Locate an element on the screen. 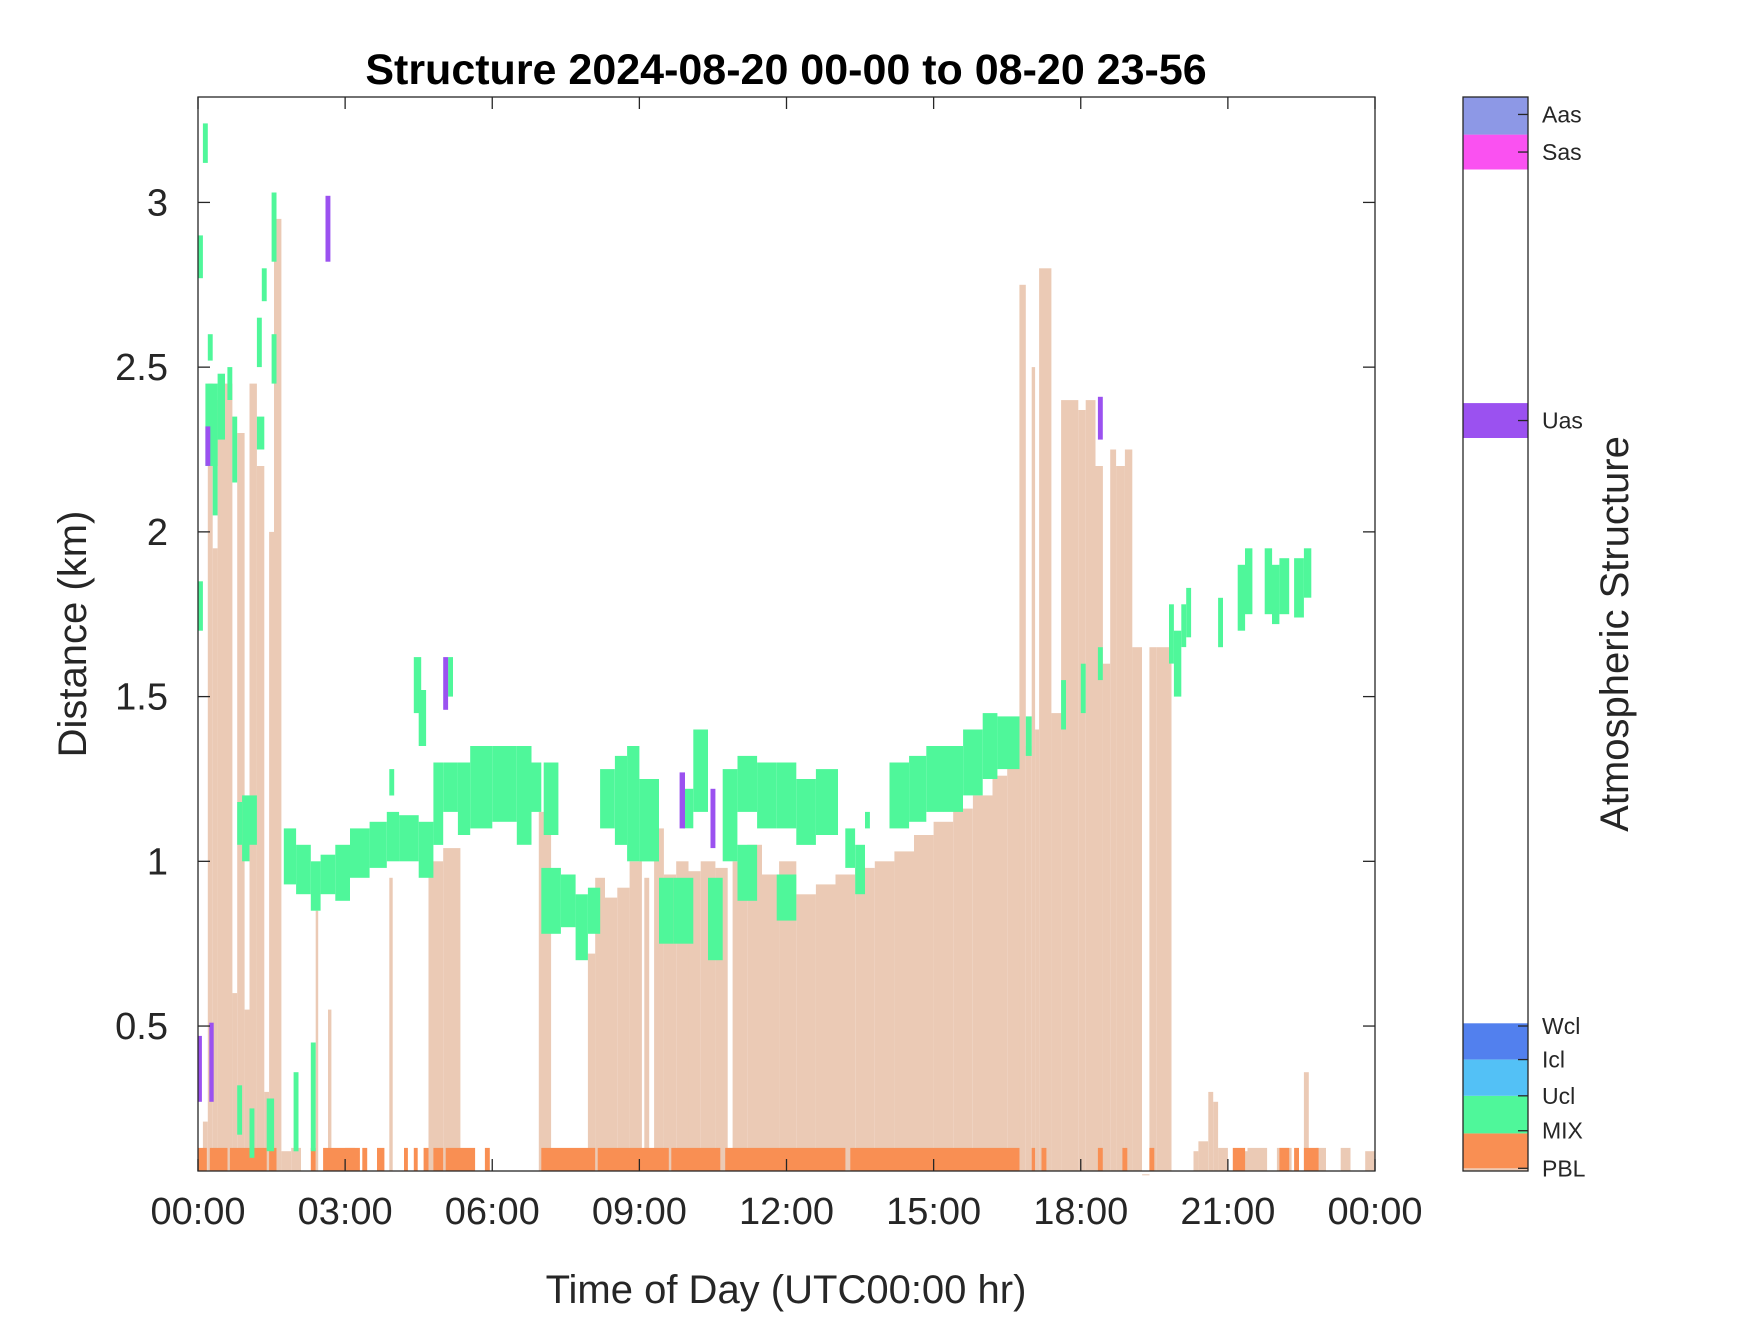  colorbar-band-aas is located at coordinates (1495, 116).